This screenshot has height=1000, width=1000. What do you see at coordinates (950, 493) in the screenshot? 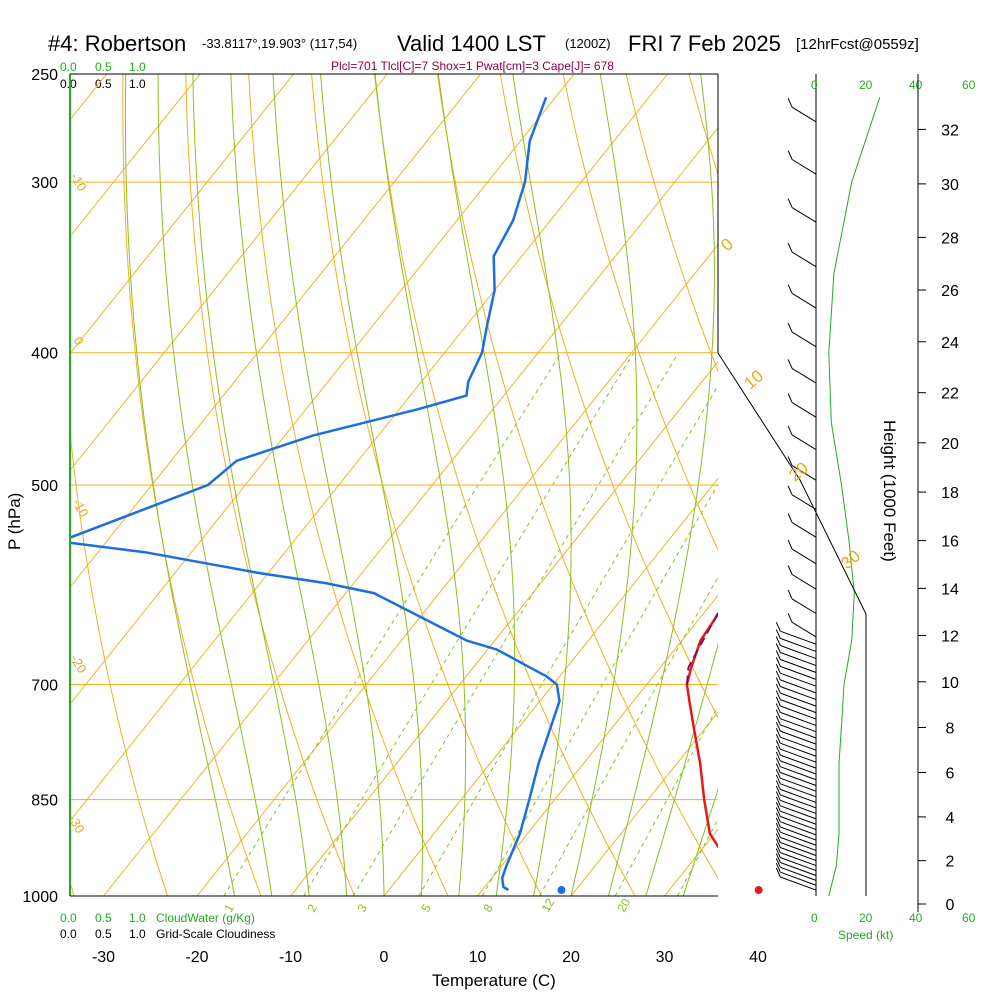
I see `height-tick-label: 18` at bounding box center [950, 493].